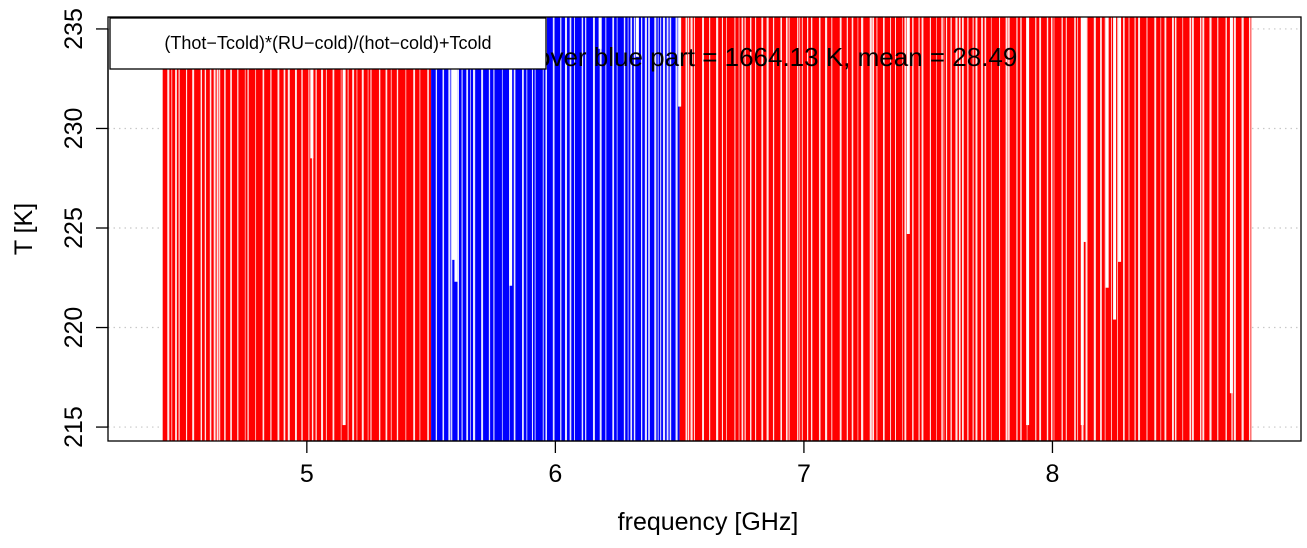 Image resolution: width=1307 pixels, height=548 pixels. I want to click on y-tick-label: 235, so click(74, 29).